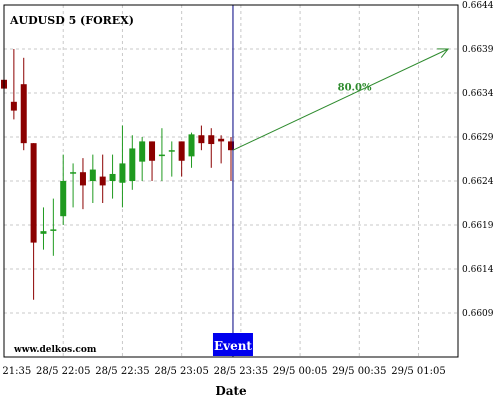  What do you see at coordinates (63, 371) in the screenshot?
I see `x-tick-label: 28/5 22:05` at bounding box center [63, 371].